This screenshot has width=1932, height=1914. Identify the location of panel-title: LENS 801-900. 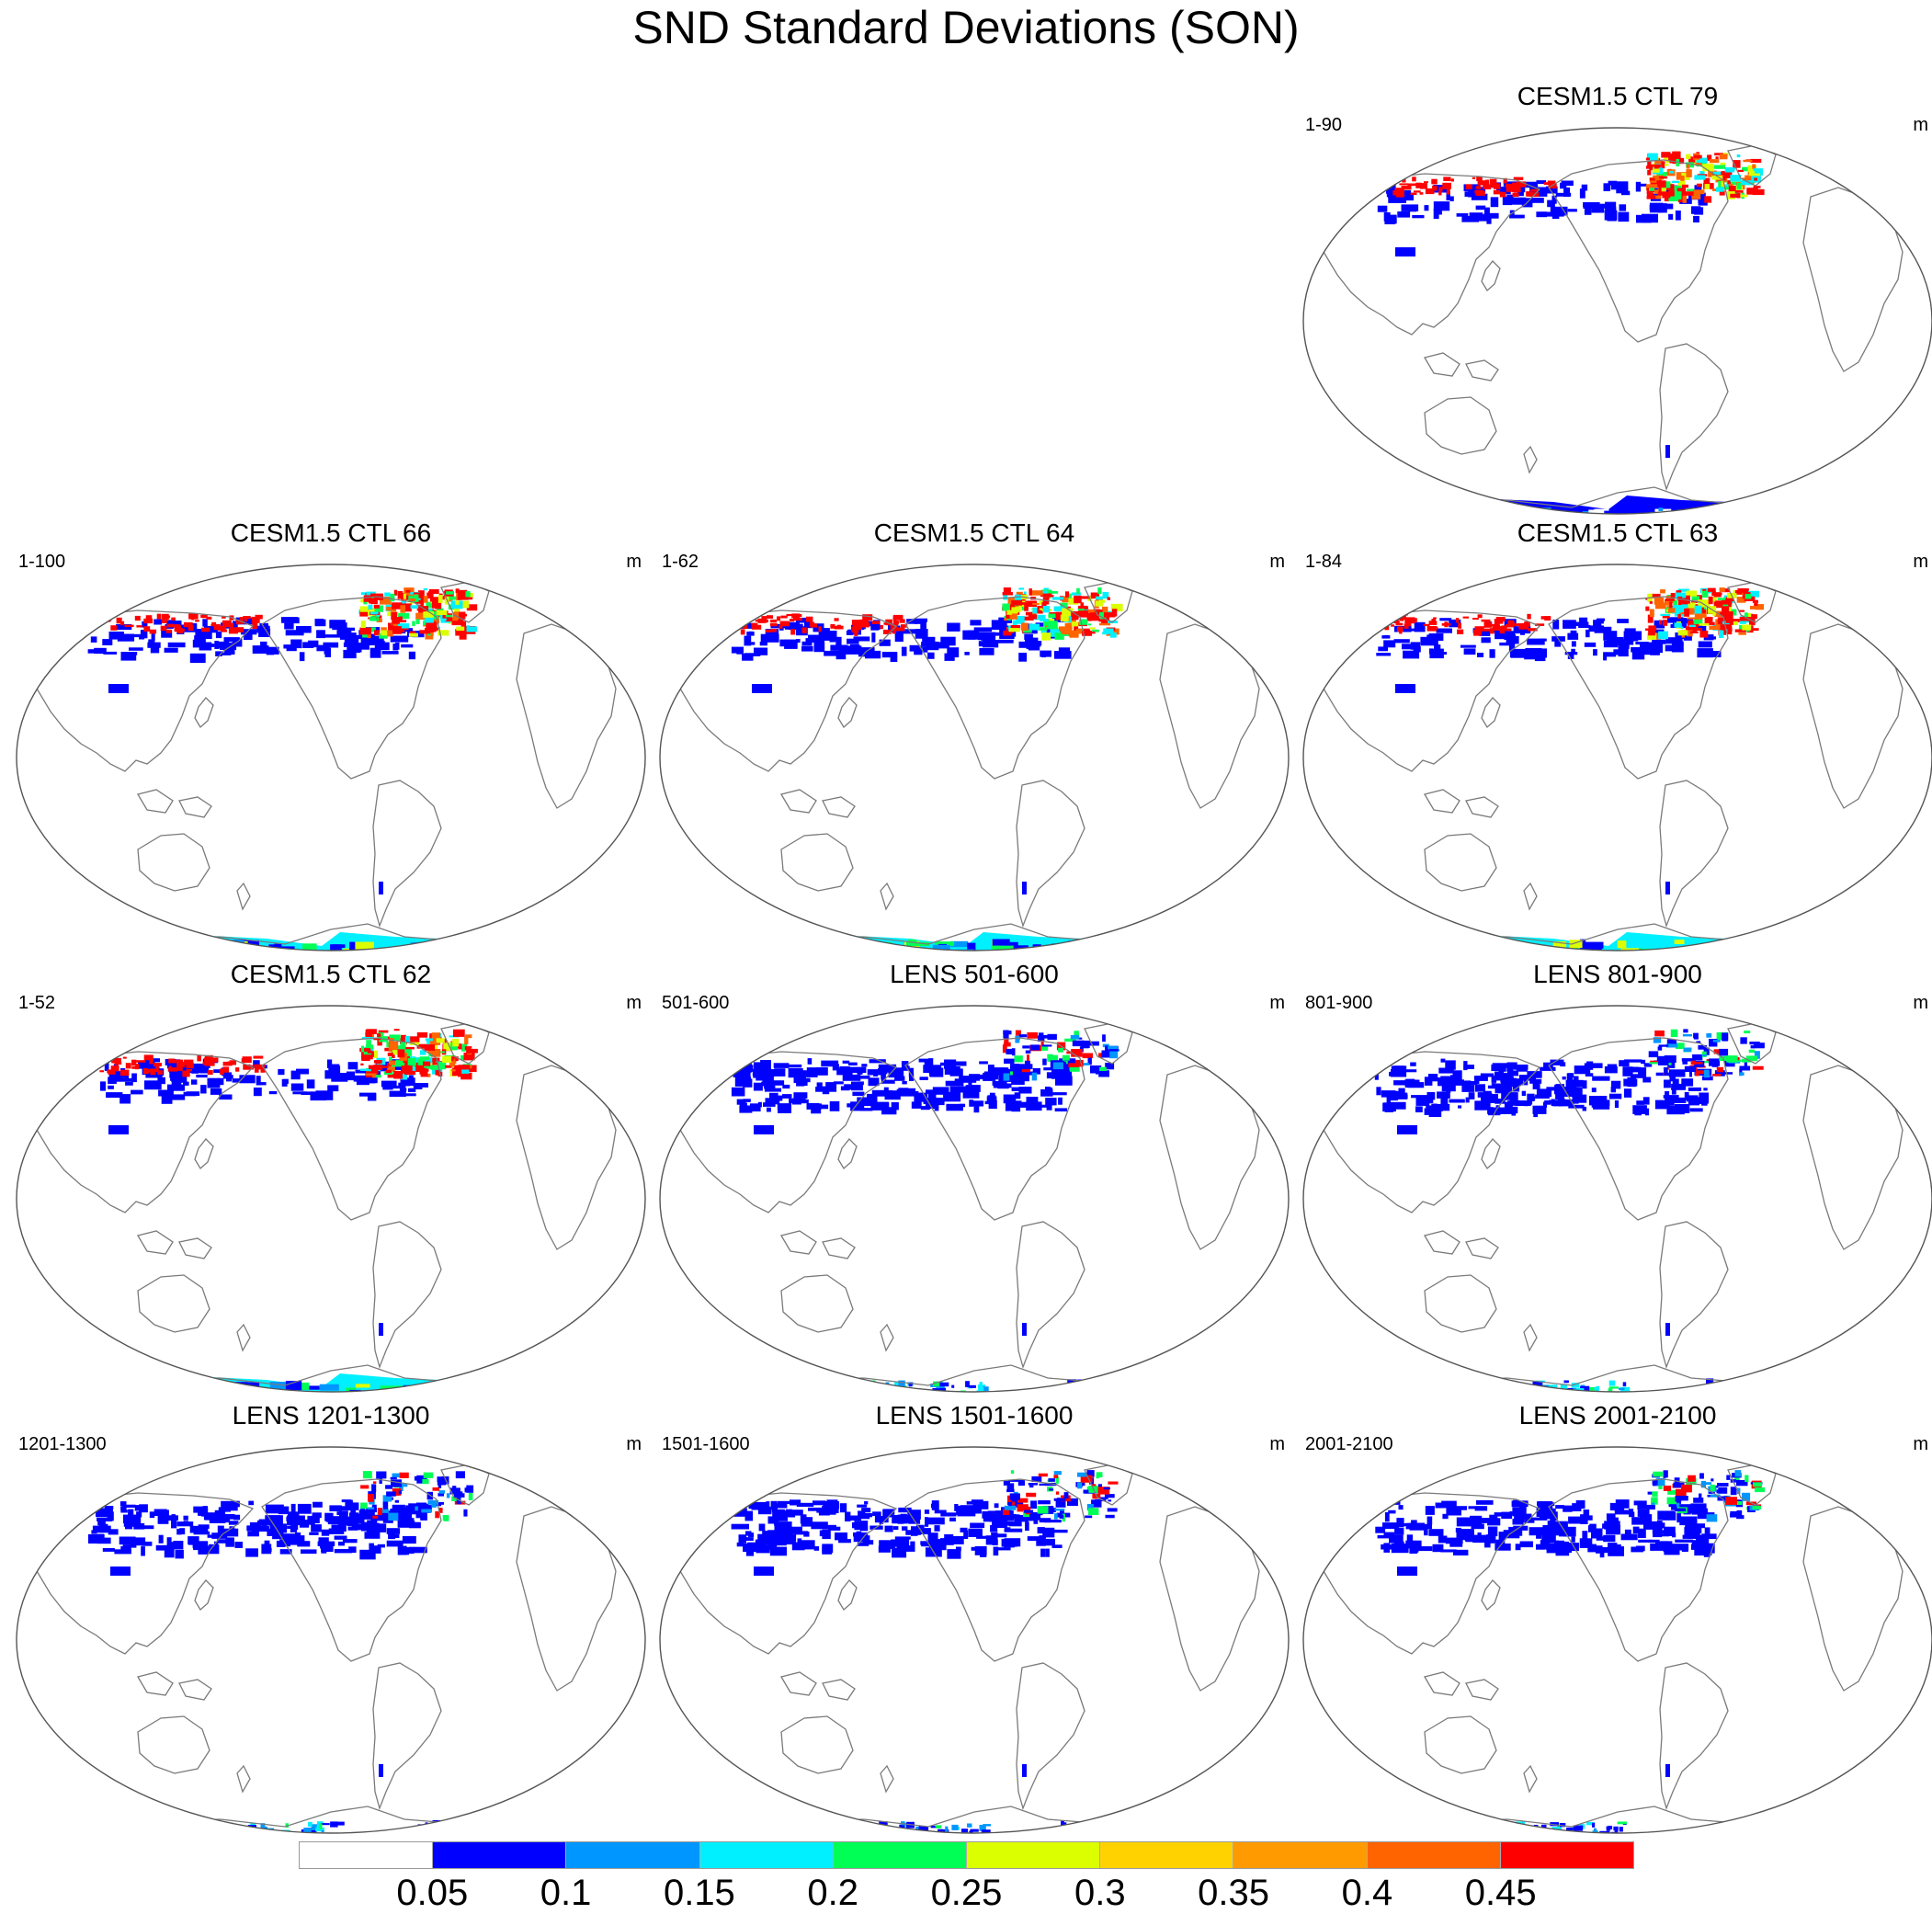
(1618, 974).